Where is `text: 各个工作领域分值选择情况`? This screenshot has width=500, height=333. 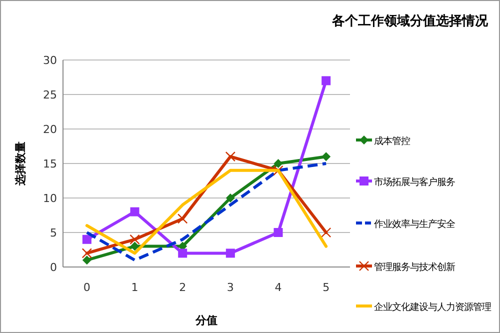 text: 各个工作领域分值选择情况 is located at coordinates (410, 21).